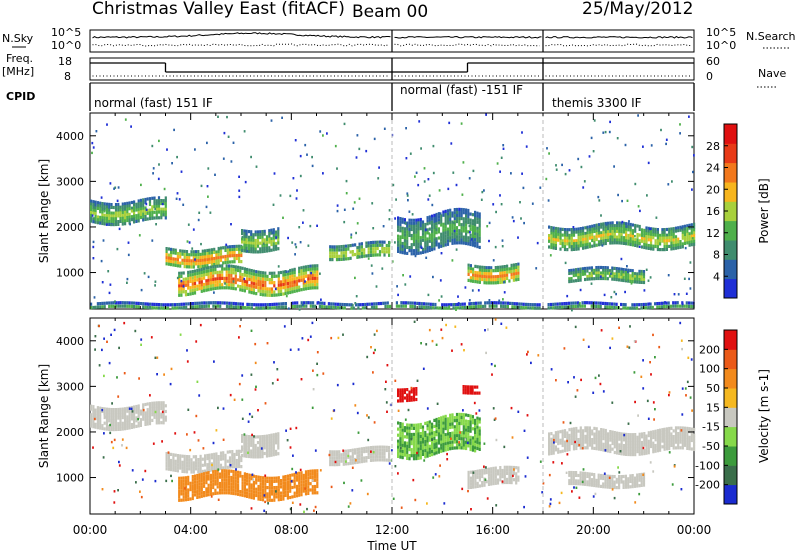 This screenshot has width=800, height=554. Describe the element at coordinates (716, 255) in the screenshot. I see `power-colorbar-tick-8: 8` at that location.